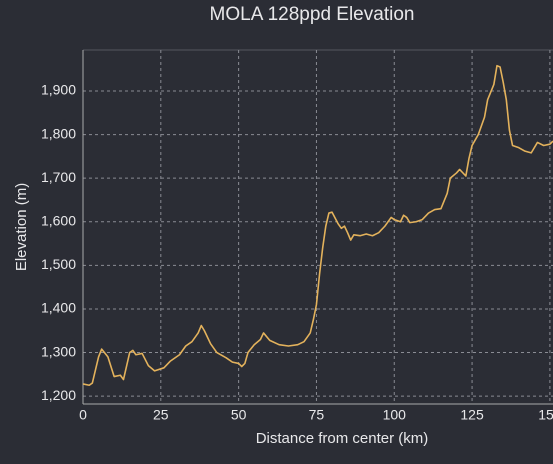 This screenshot has width=553, height=464. I want to click on y-tick-label: 1,600, so click(58, 220).